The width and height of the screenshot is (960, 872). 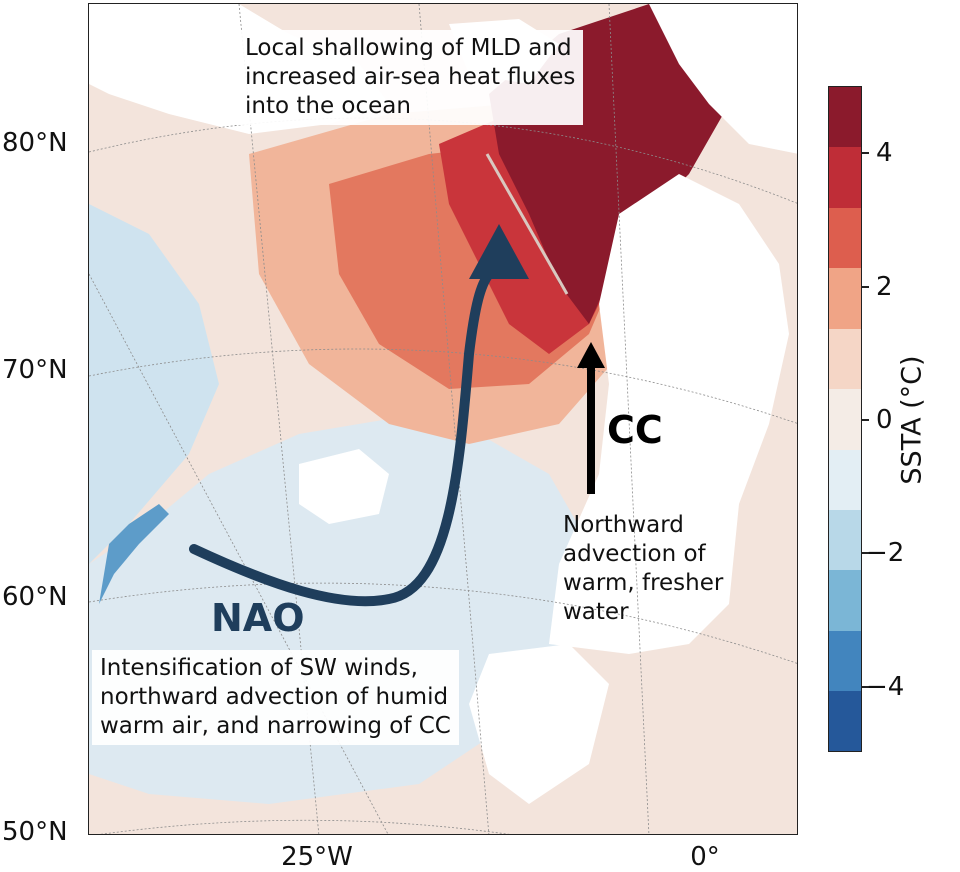 What do you see at coordinates (643, 583) in the screenshot?
I see `annotation-right-line-3: warm, fresher` at bounding box center [643, 583].